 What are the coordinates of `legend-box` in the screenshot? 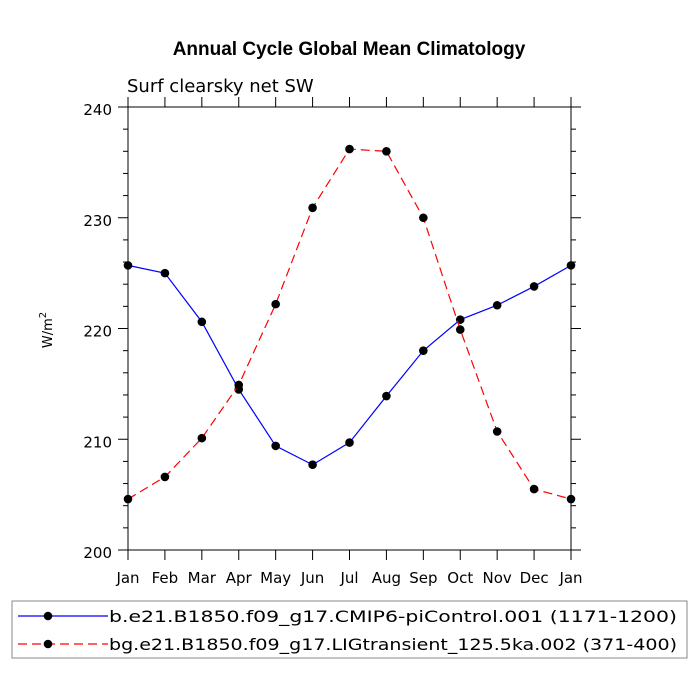 It's located at (349, 629).